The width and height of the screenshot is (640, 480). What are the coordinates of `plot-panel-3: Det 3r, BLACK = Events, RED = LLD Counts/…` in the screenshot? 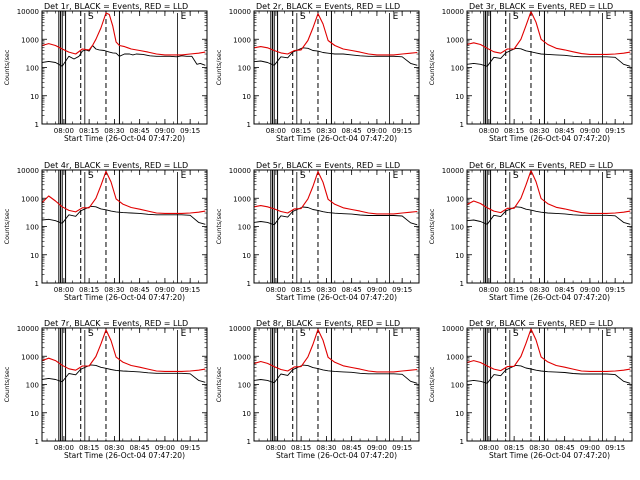 It's located at (530, 72).